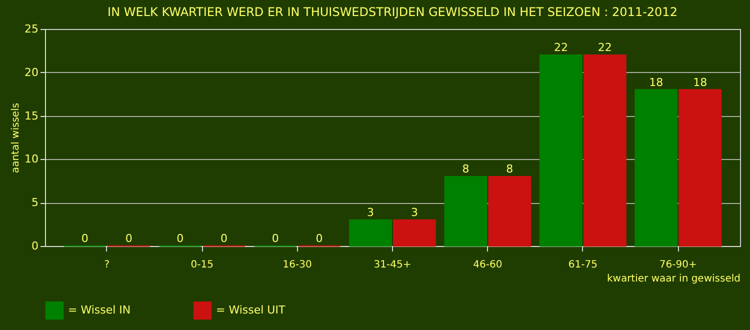 The height and width of the screenshot is (330, 750). What do you see at coordinates (673, 279) in the screenshot?
I see `x-axis-title: kwartier waar in gewisseld` at bounding box center [673, 279].